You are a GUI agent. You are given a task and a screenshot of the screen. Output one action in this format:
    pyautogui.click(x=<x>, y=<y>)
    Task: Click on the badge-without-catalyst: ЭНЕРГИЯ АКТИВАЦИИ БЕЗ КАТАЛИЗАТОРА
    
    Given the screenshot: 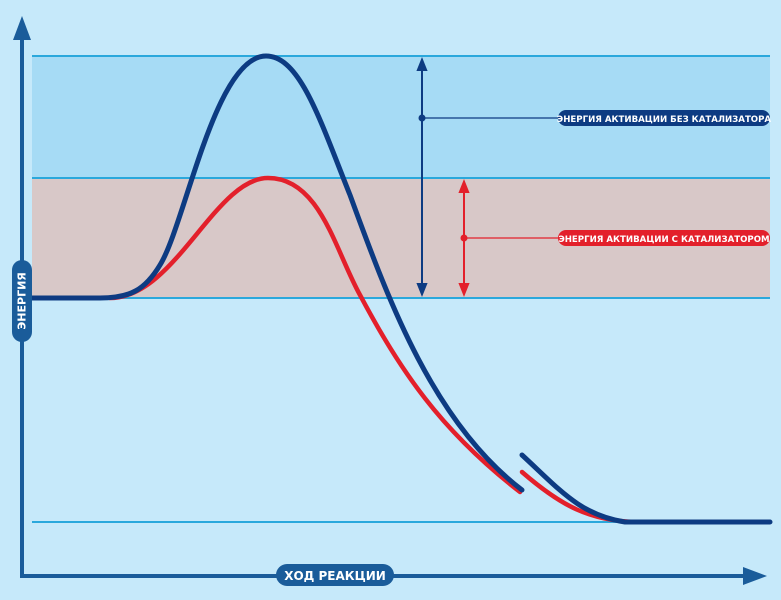 What is the action you would take?
    pyautogui.click(x=664, y=118)
    